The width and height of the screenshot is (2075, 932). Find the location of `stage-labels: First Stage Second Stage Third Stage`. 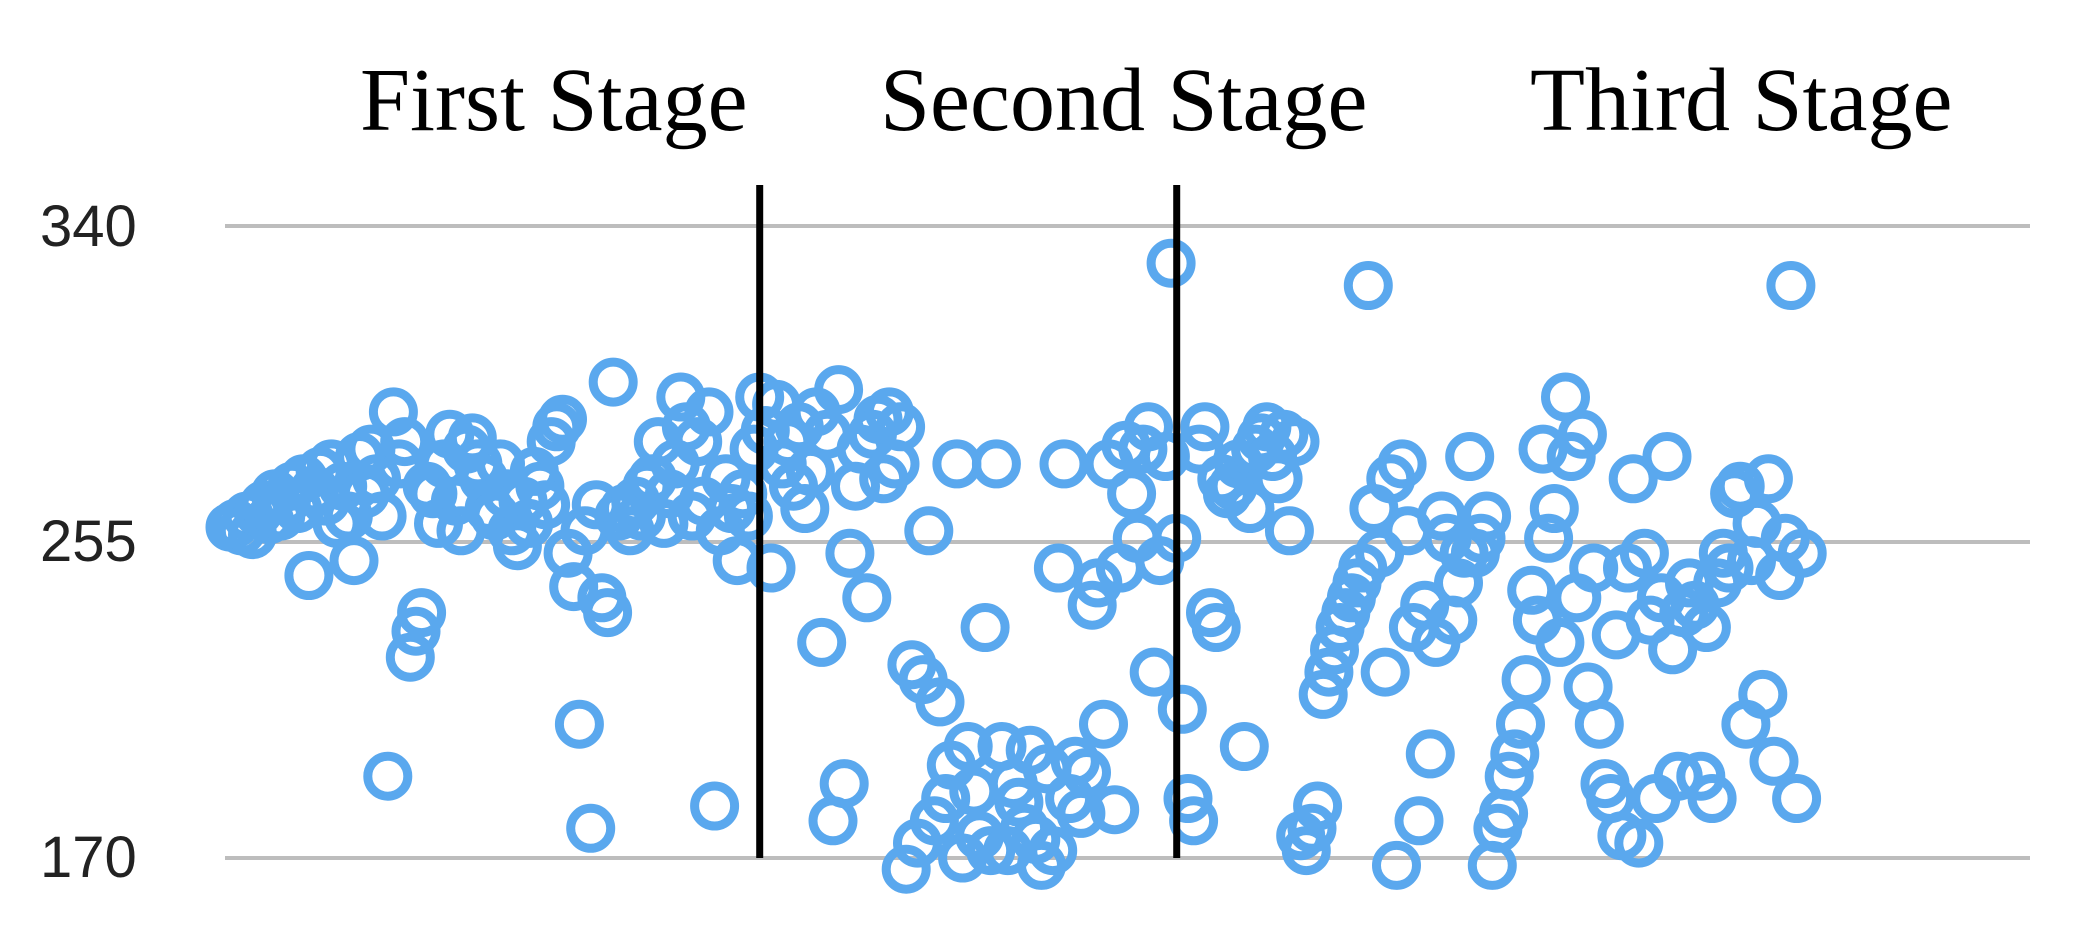

stage-labels: First Stage Second Stage Third Stage is located at coordinates (1156, 100).